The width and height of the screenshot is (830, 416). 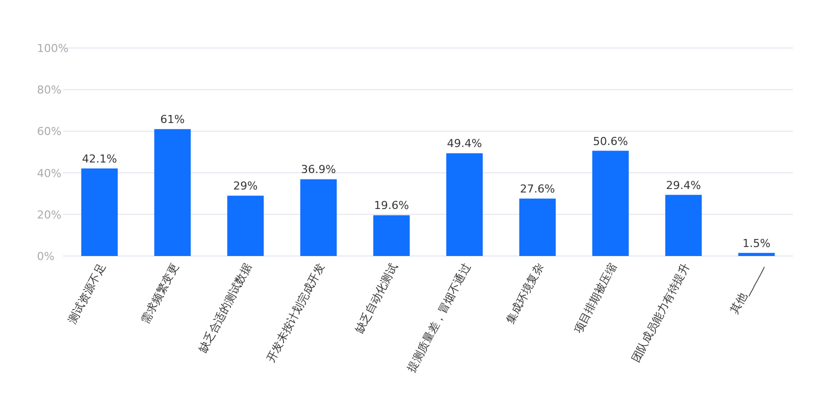 What do you see at coordinates (610, 141) in the screenshot?
I see `data-label: 50.6%` at bounding box center [610, 141].